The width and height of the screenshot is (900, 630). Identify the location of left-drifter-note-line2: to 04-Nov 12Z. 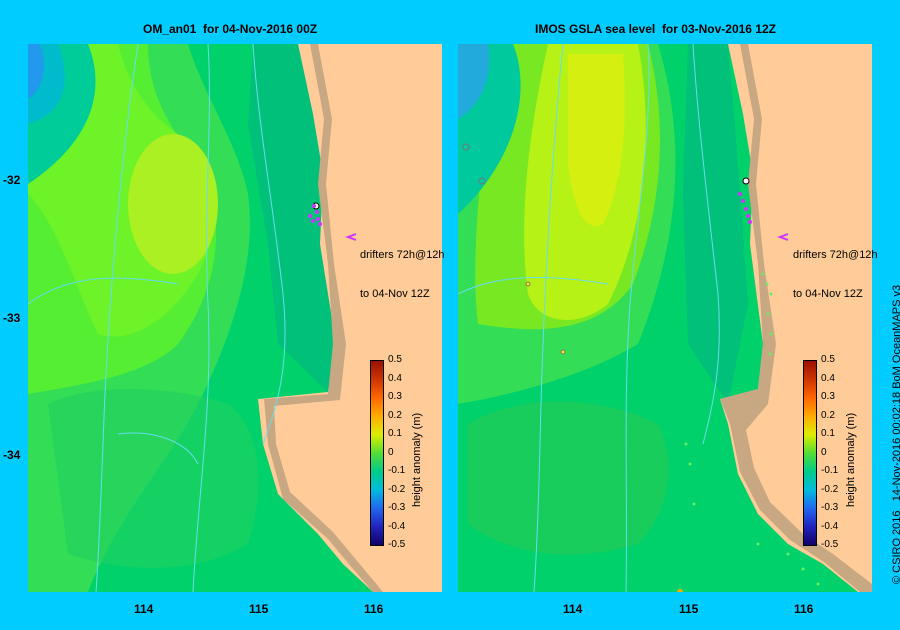
(395, 294).